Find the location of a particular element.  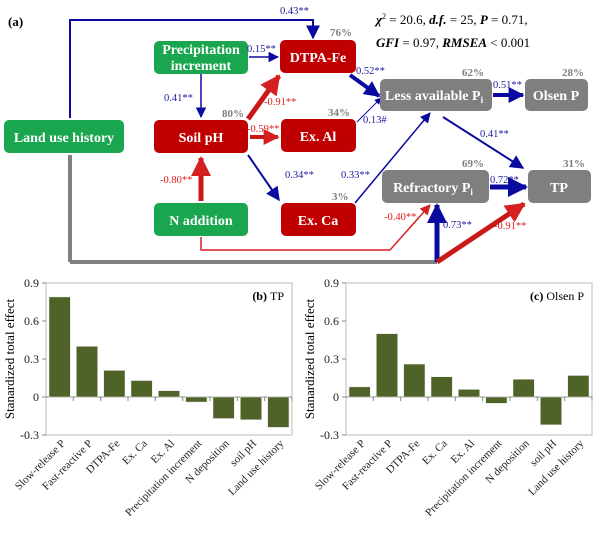

r2-ph: 80% is located at coordinates (233, 114).